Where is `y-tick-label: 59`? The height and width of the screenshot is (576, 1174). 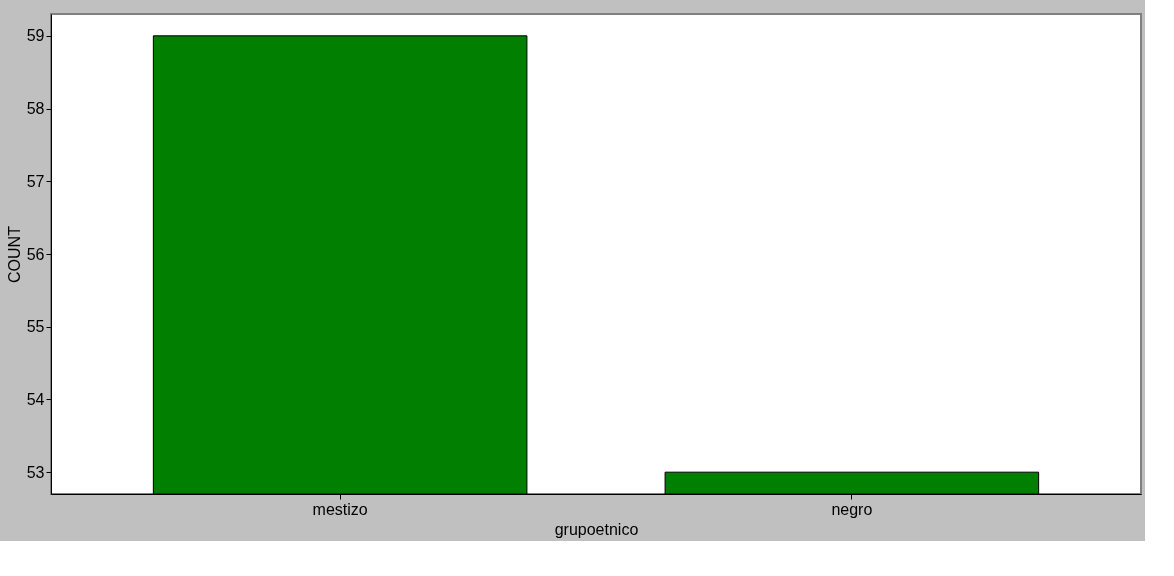 y-tick-label: 59 is located at coordinates (35, 36).